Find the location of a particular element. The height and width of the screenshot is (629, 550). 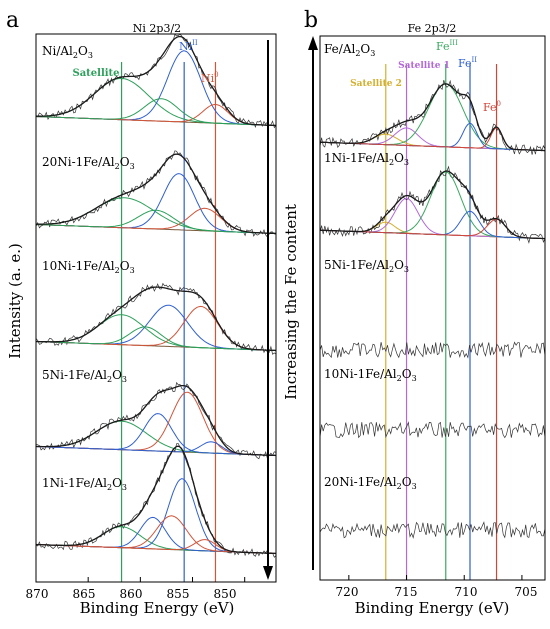

tick-label: 710 is located at coordinates (466, 592).